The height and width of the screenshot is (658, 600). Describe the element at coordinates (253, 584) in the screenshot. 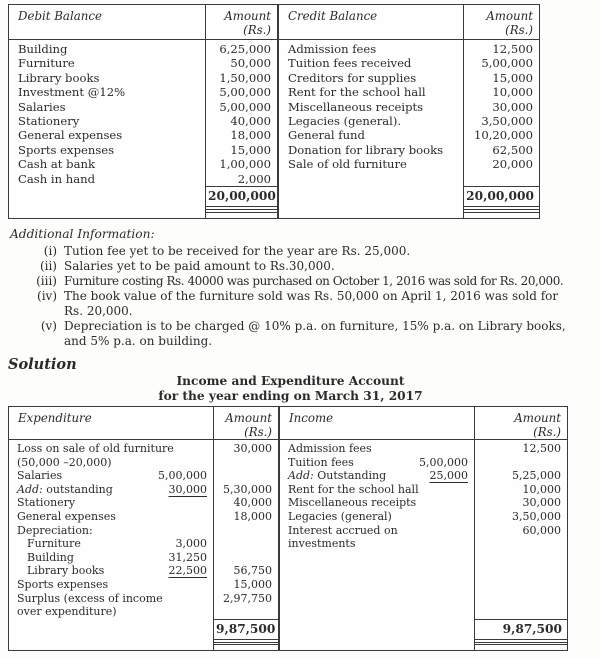

I see `expenditure-line-amount: 15,000` at that location.